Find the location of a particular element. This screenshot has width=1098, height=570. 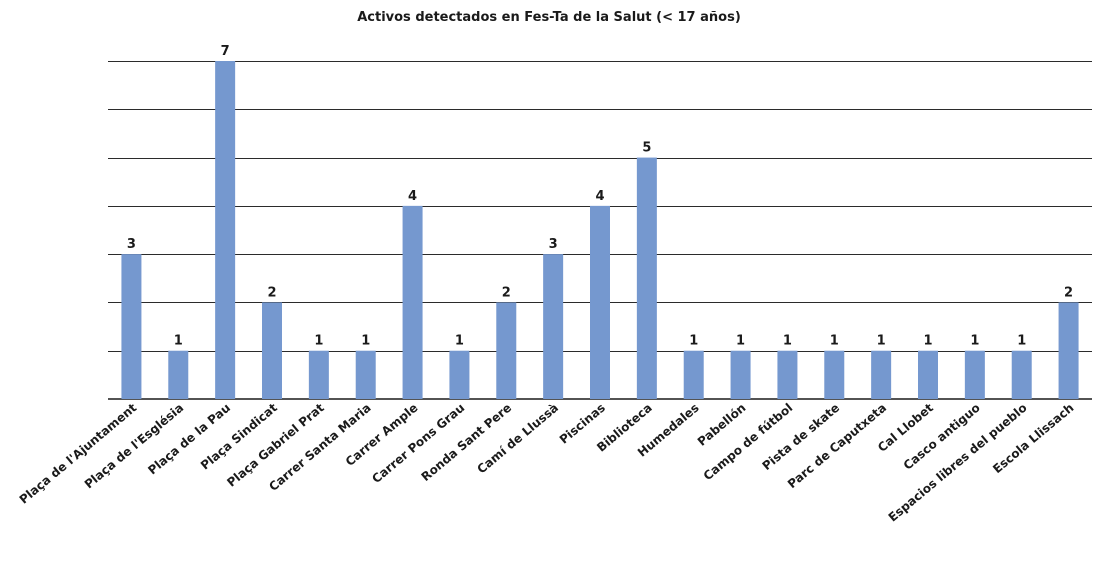

data-label: 5 is located at coordinates (646, 148).